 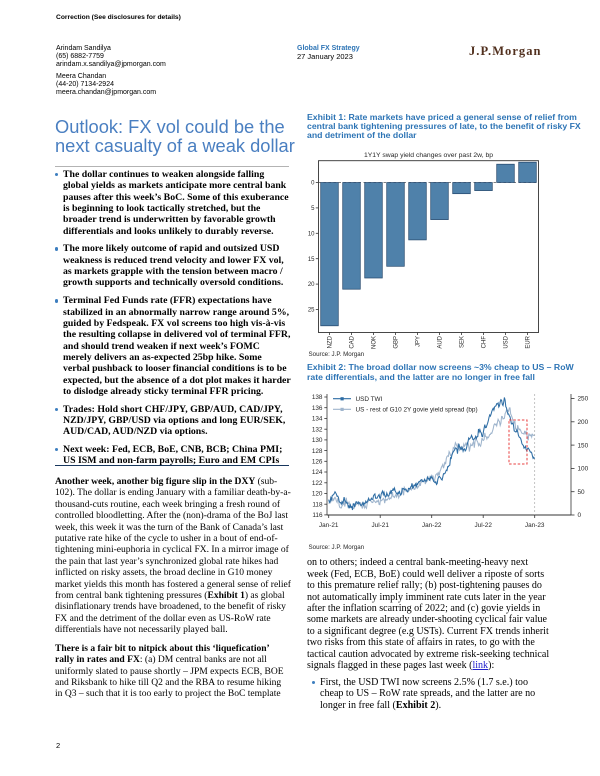 I want to click on svg-text: 5, so click(x=313, y=209).